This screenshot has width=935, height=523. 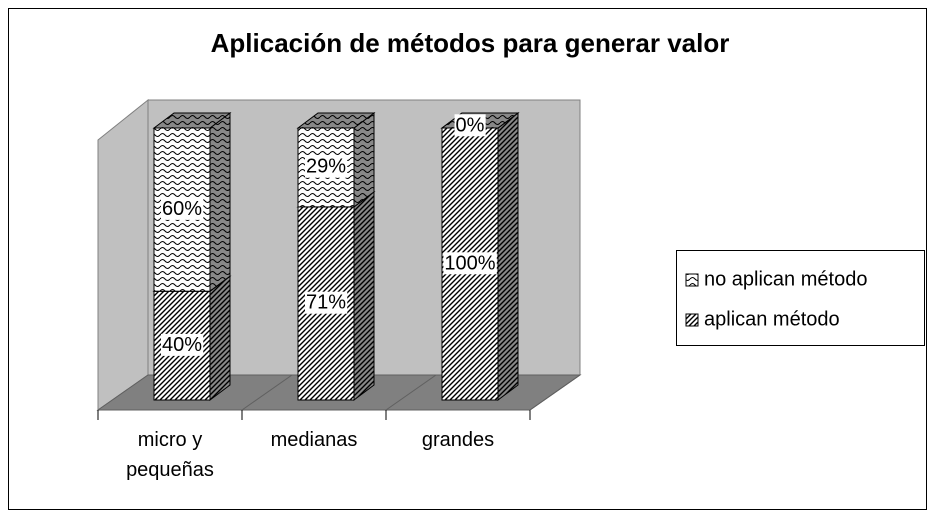 I want to click on value-label: 71%, so click(x=326, y=303).